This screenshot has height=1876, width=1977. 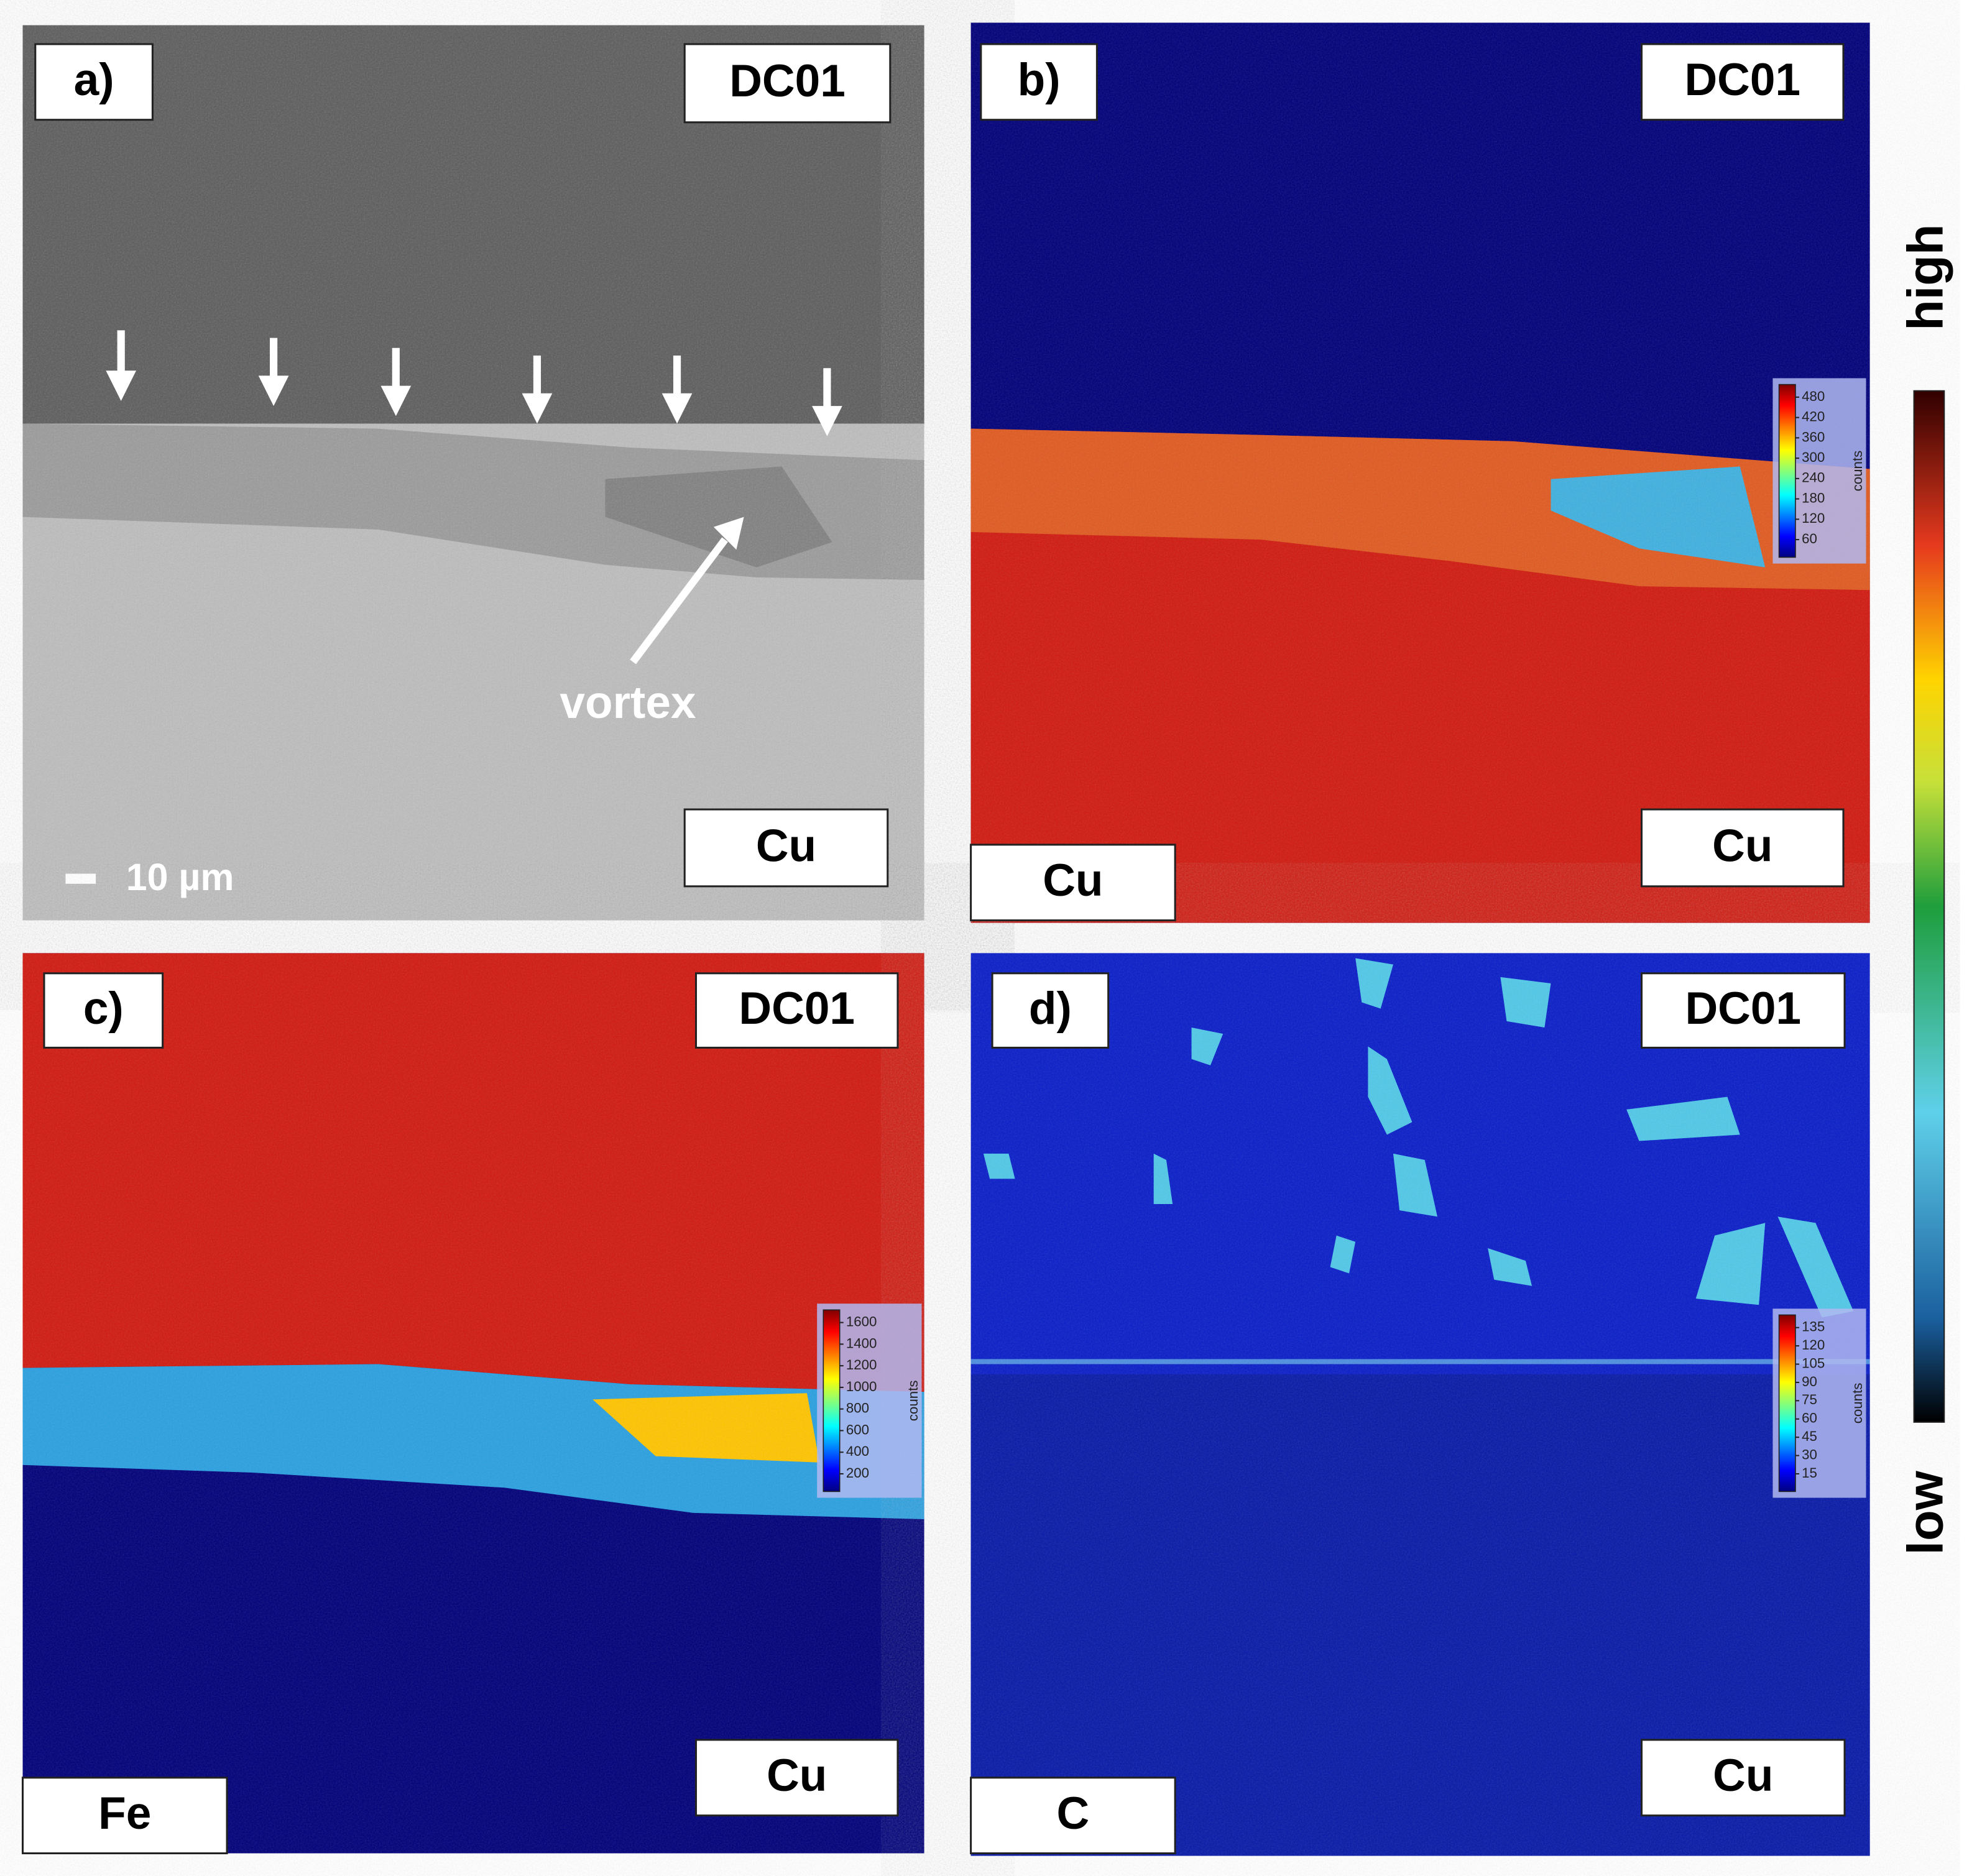 I want to click on panel-label: b), so click(x=1039, y=80).